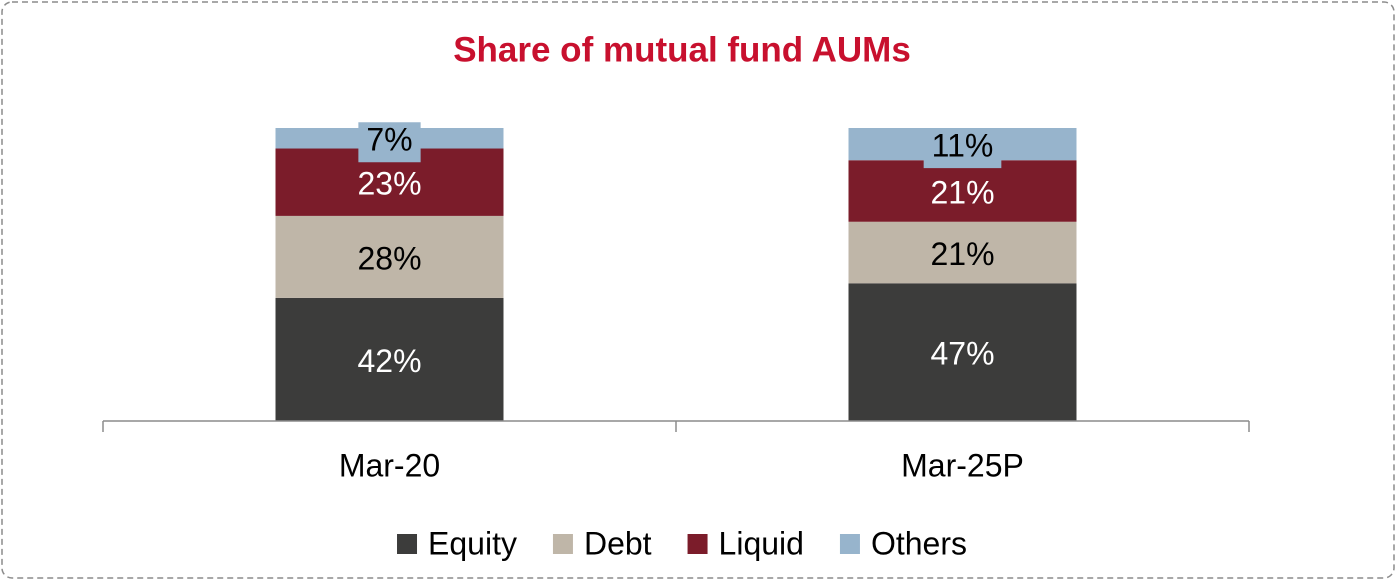  I want to click on x-tick-label: Mar-20, so click(389, 465).